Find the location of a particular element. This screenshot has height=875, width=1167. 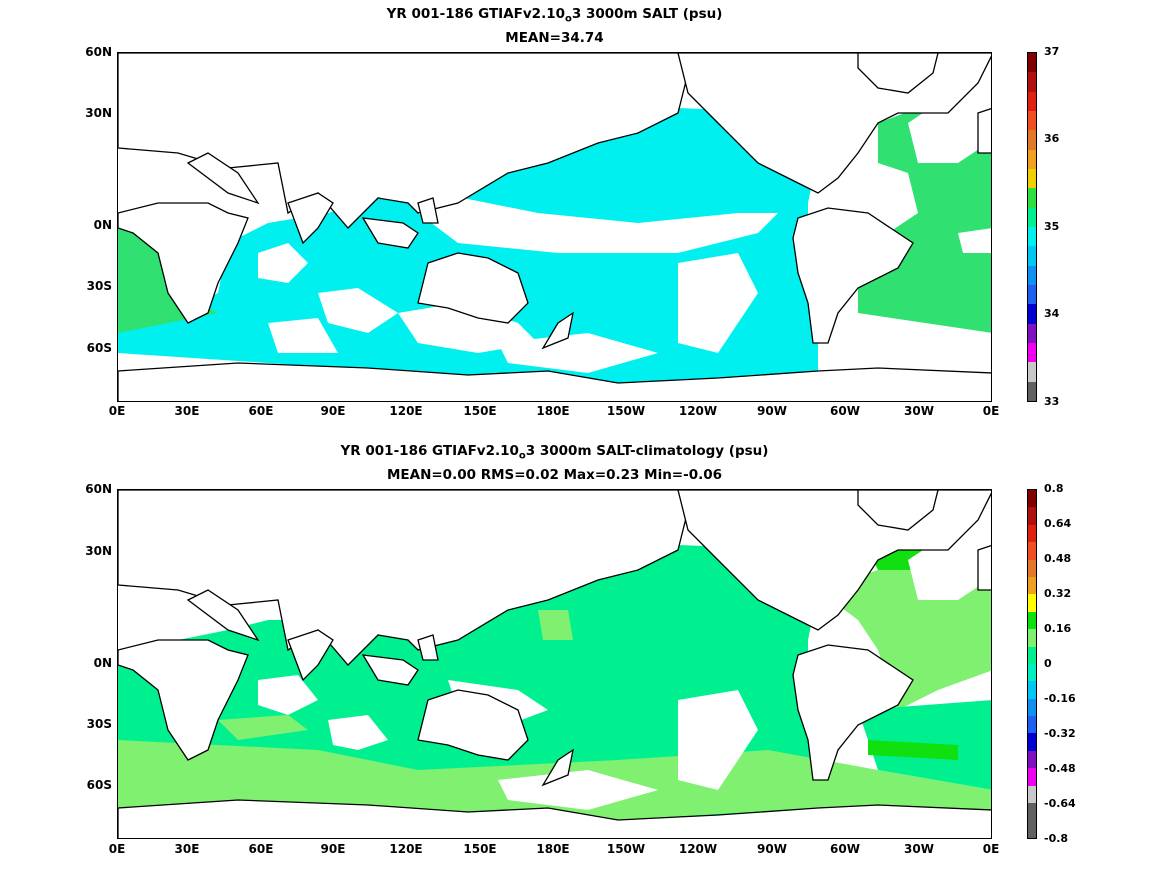

colorbar-label: 0 is located at coordinates (1048, 663).